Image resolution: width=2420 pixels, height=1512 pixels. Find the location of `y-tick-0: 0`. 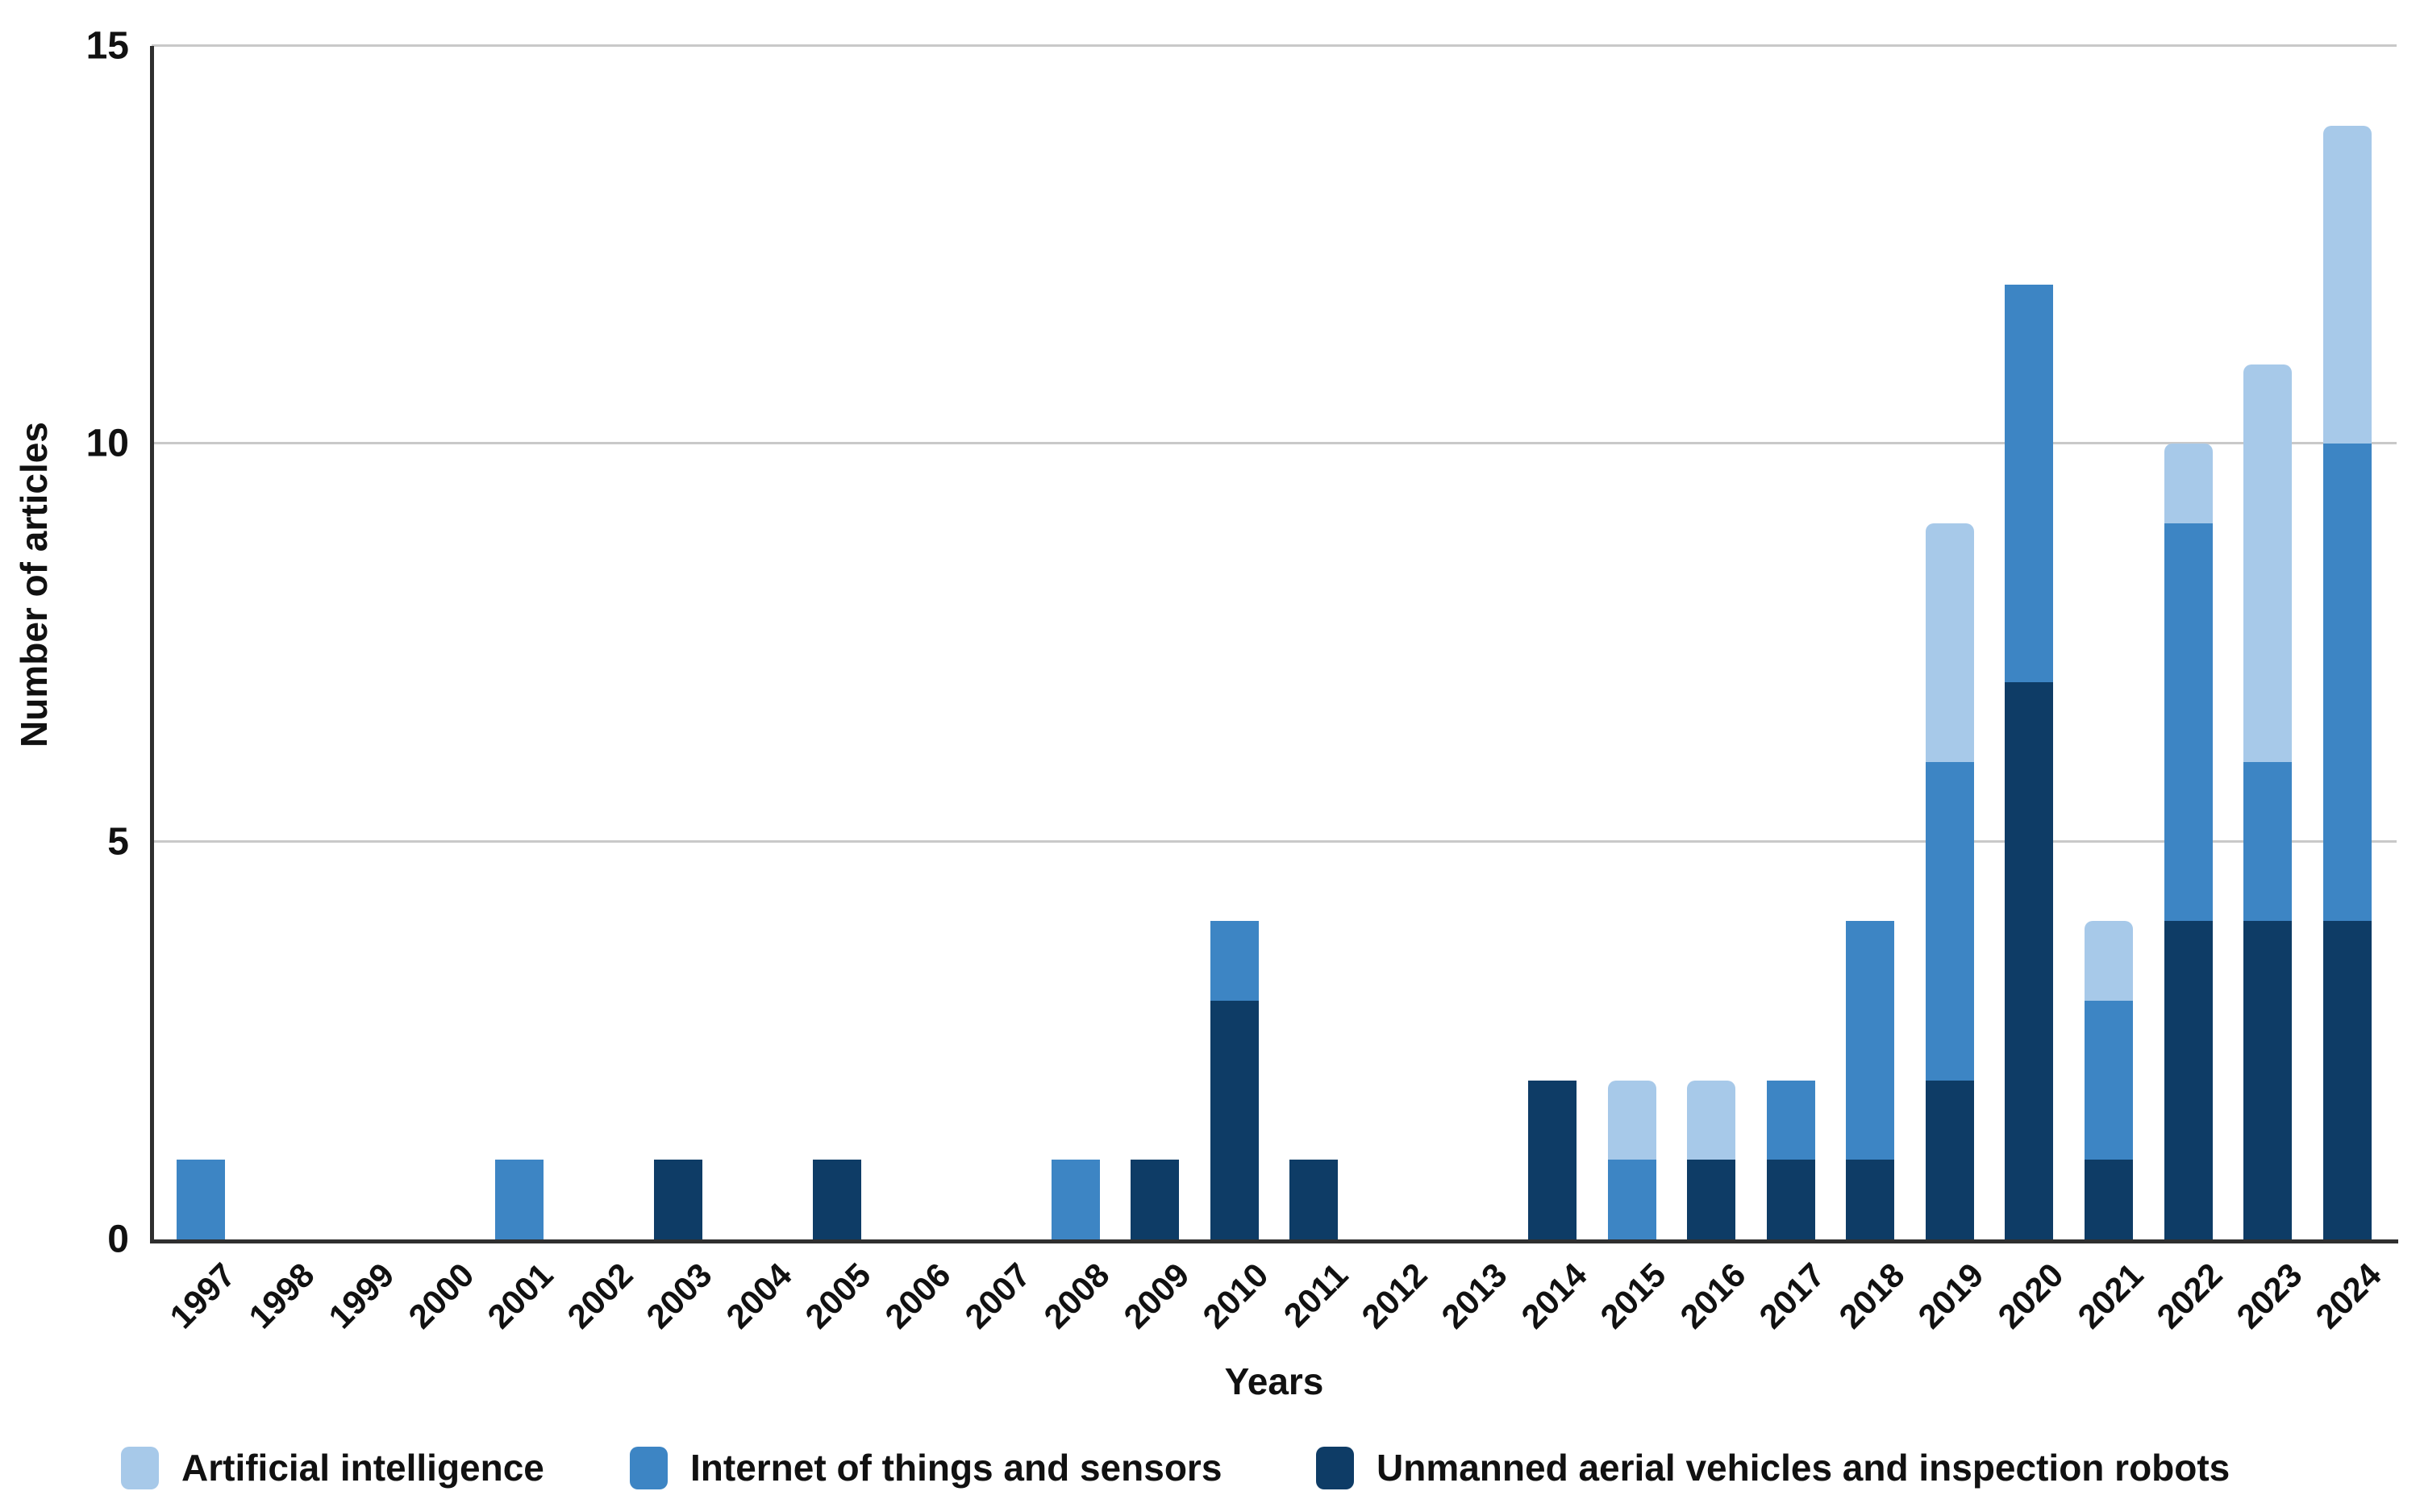

y-tick-0: 0 is located at coordinates (118, 1239).